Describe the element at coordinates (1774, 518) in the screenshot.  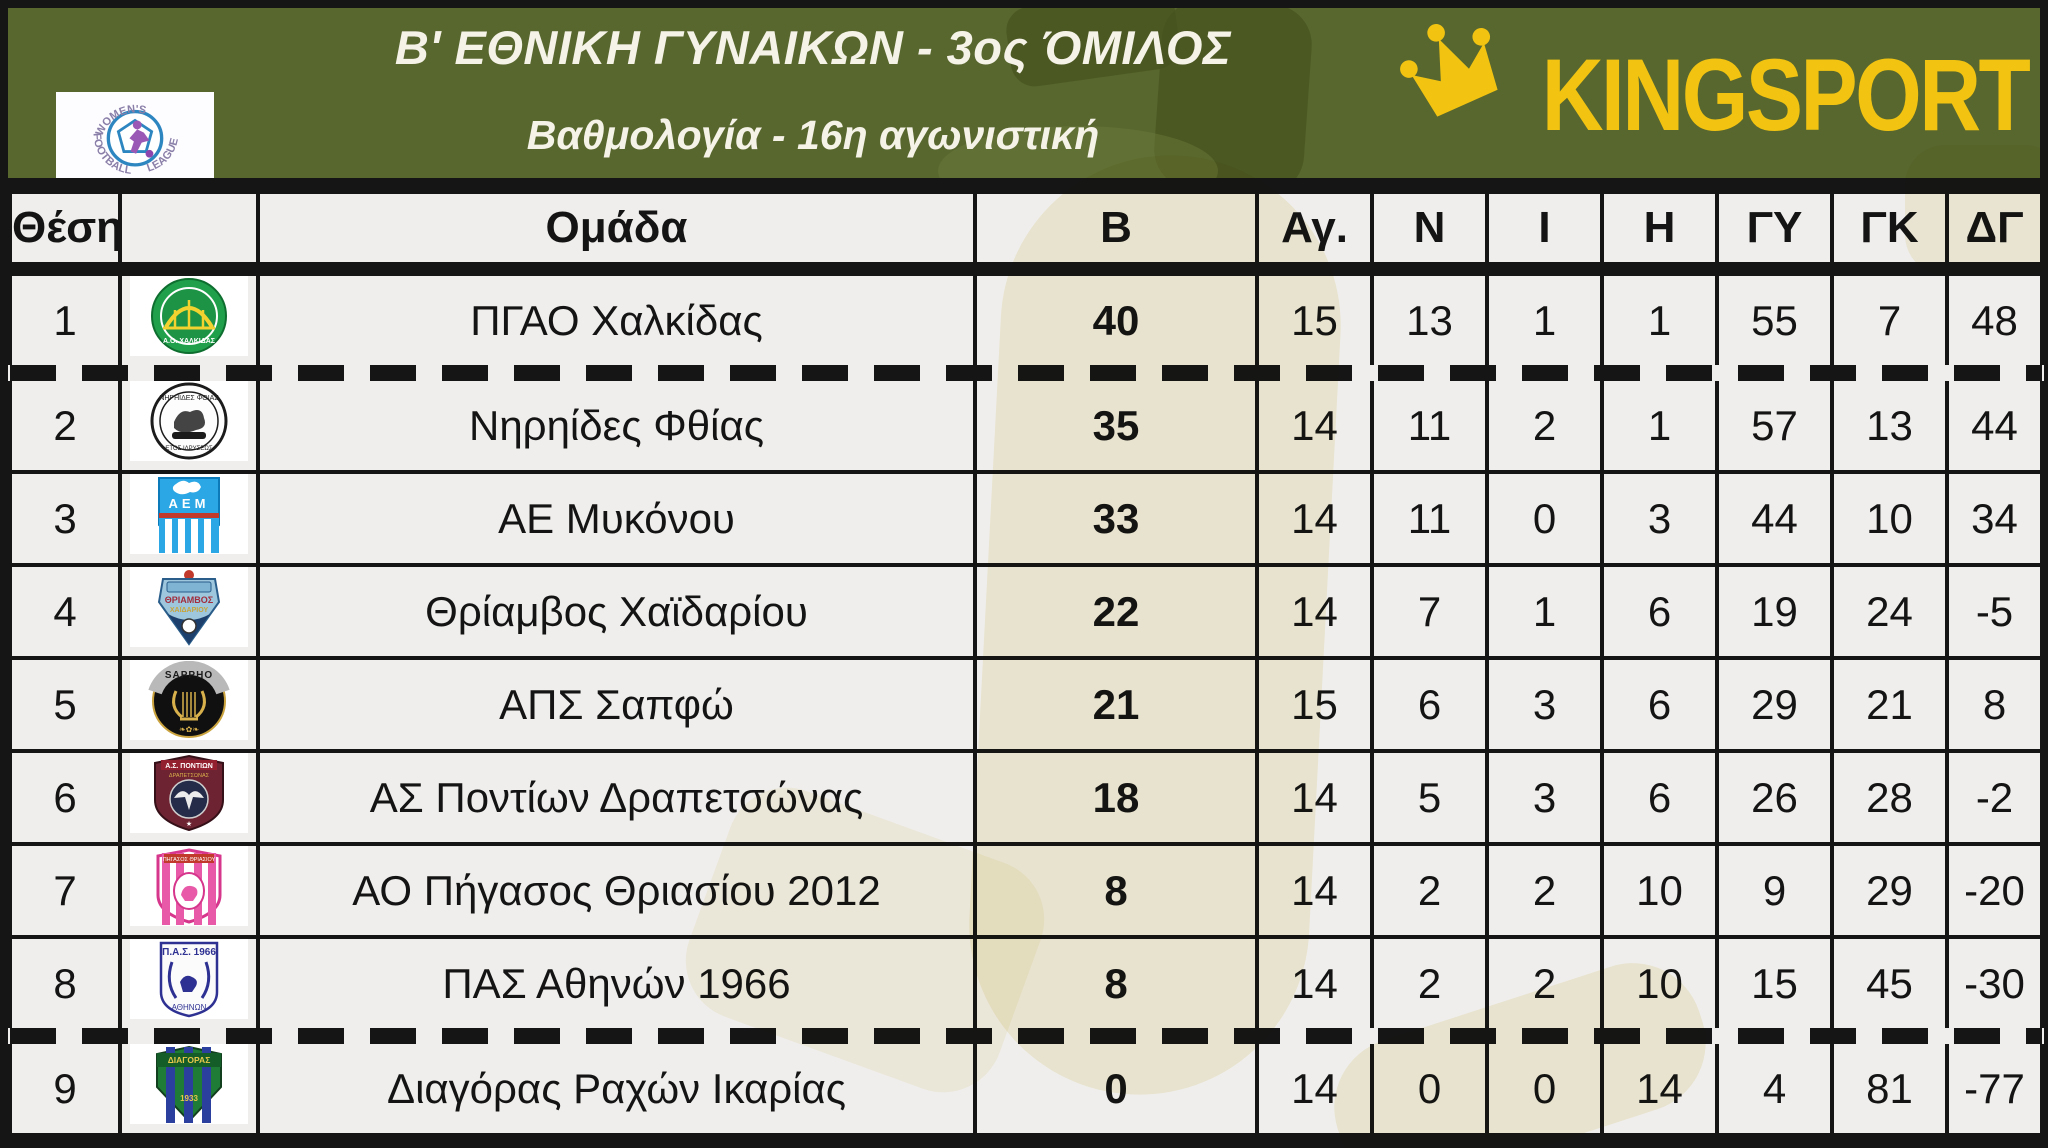
I see `goals-for-cell: 44` at that location.